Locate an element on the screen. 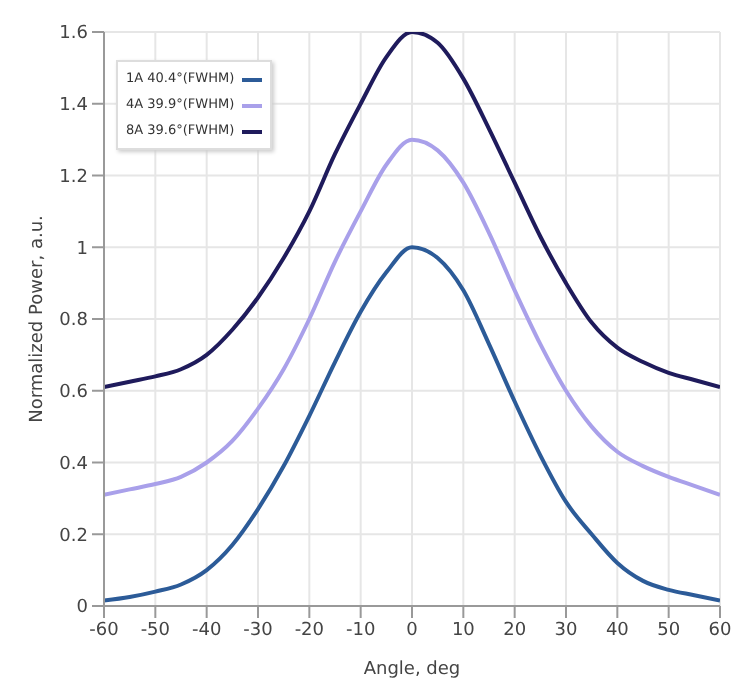 The height and width of the screenshot is (698, 752). x-axis-title: Angle, deg is located at coordinates (412, 670).